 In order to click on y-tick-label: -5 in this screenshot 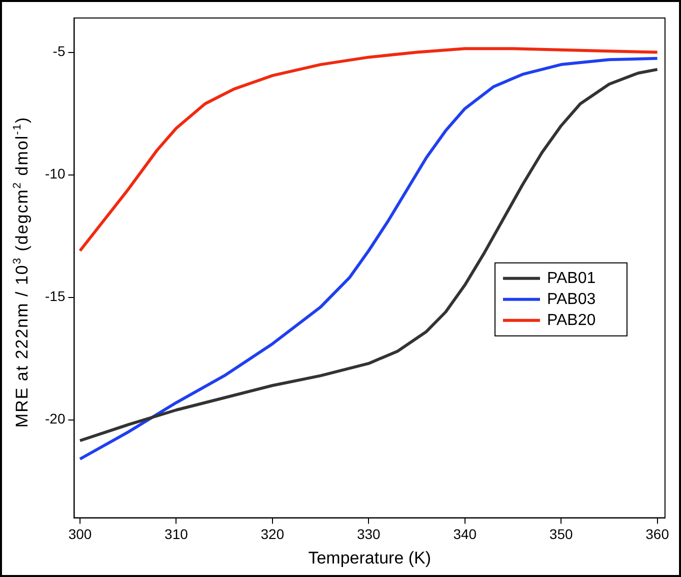, I will do `click(59, 51)`.